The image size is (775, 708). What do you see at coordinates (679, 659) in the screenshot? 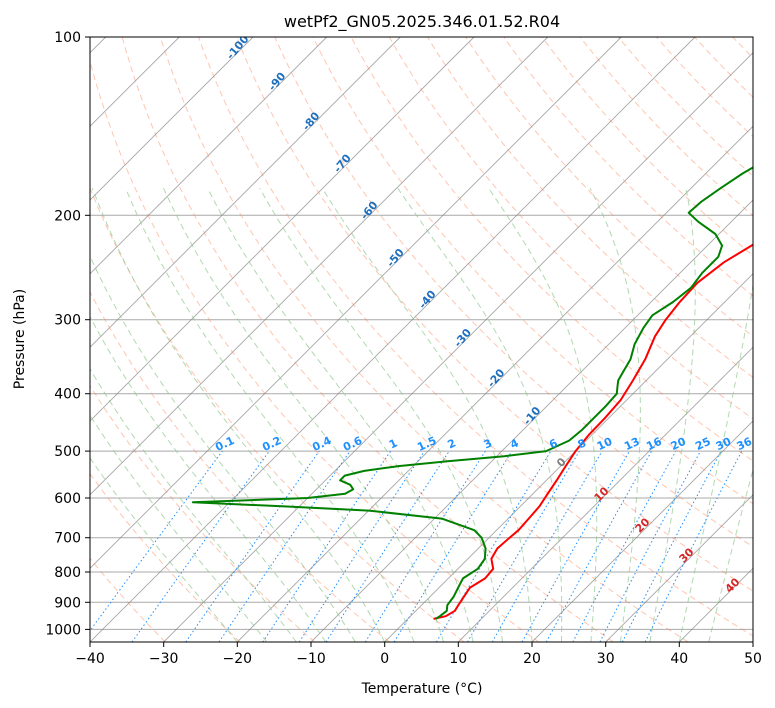
I see `x-tick-label: 40` at bounding box center [679, 659].